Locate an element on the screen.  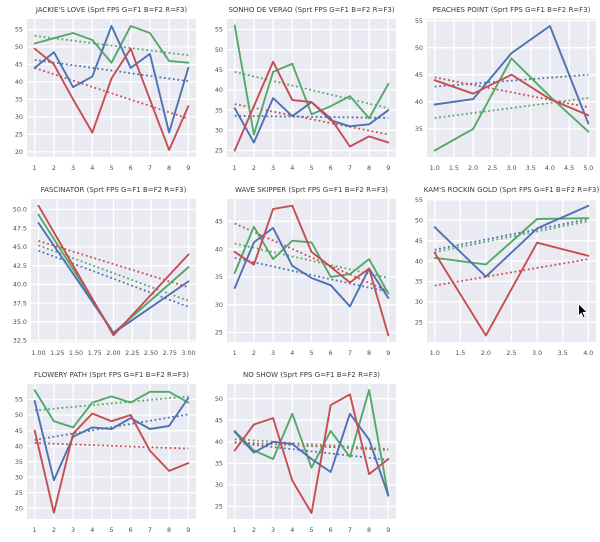
y-tick-label: 35.0 is located at coordinates (20, 322).